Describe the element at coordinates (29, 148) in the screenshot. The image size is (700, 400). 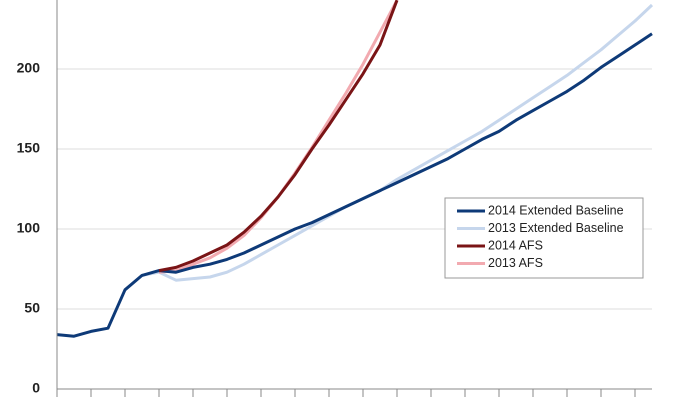
I see `y-tick-label: 150` at that location.